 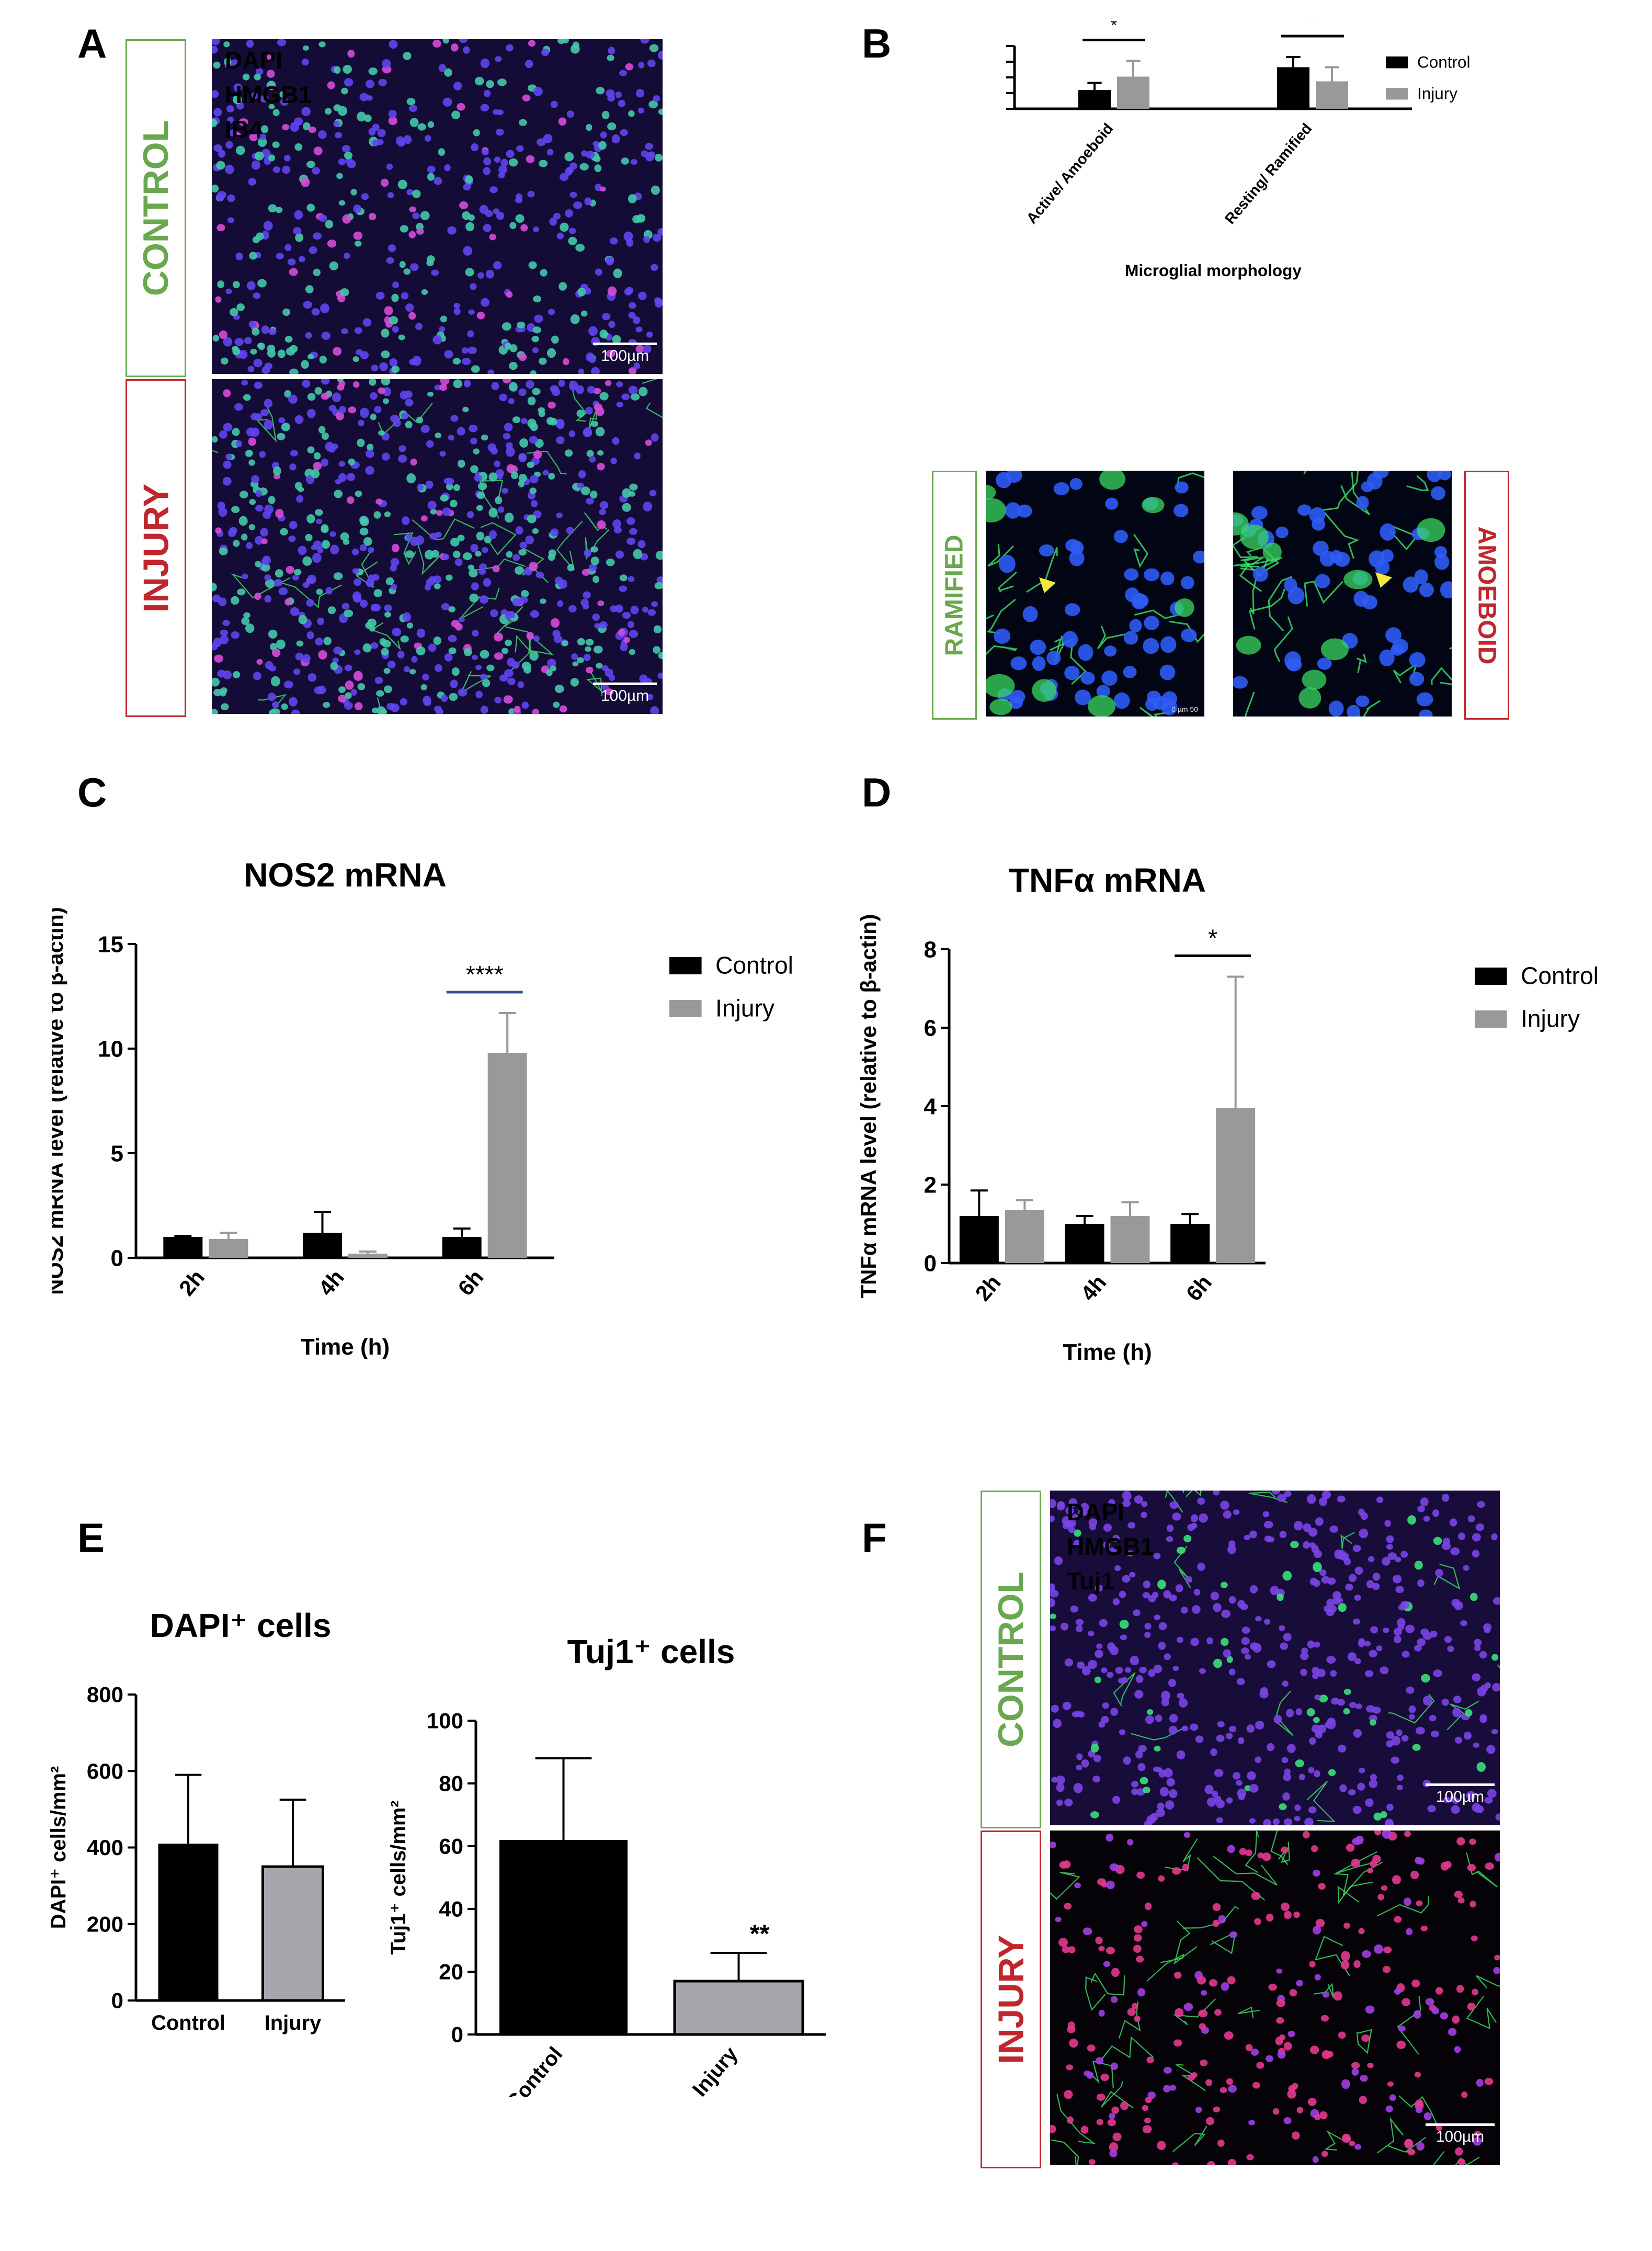 What do you see at coordinates (1095, 1512) in the screenshot?
I see `panel-f-channel-dapi: DAPI` at bounding box center [1095, 1512].